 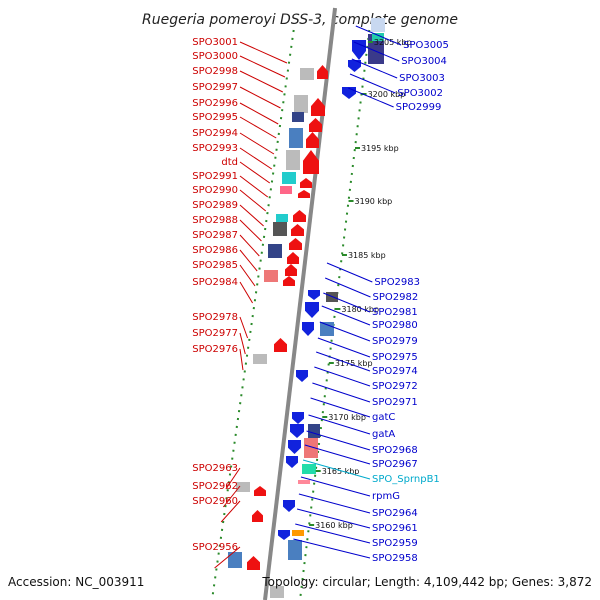 What do you see at coordinates (215, 333) in the screenshot?
I see `gene-label: SPO2977` at bounding box center [215, 333].